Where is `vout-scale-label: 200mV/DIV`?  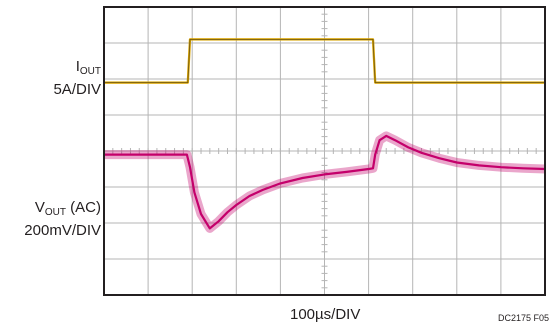
vout-scale-label: 200mV/DIV is located at coordinates (62, 230).